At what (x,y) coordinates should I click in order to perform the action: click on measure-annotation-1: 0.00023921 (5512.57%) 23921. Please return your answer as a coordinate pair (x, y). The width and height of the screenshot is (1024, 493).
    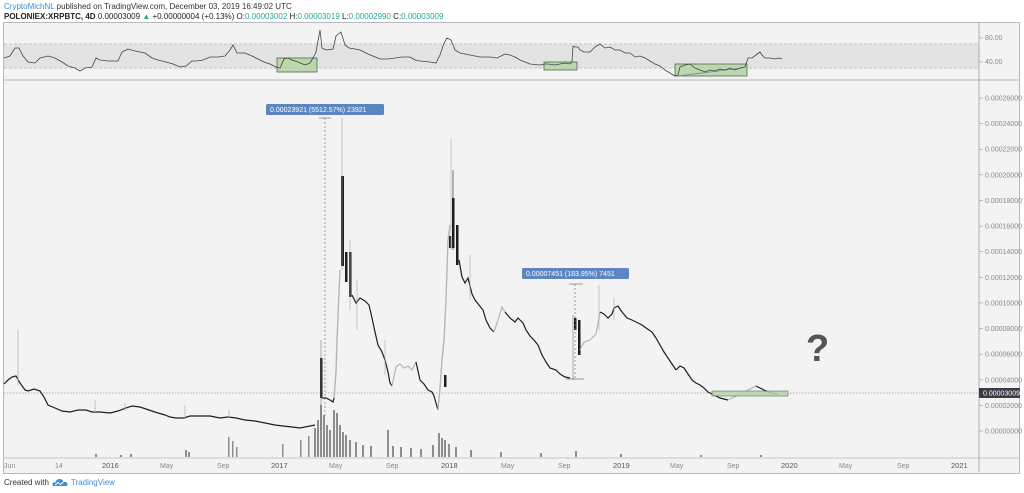
    Looking at the image, I should click on (325, 261).